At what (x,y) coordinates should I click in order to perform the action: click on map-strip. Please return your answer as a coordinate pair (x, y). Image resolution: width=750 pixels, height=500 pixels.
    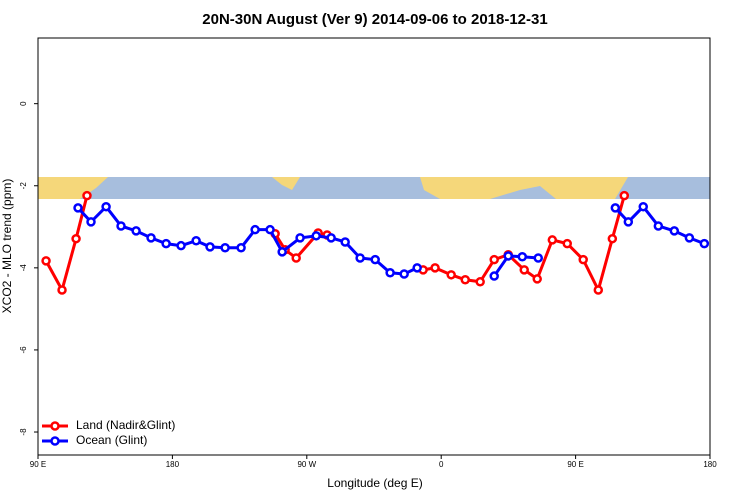
    Looking at the image, I should click on (374, 188).